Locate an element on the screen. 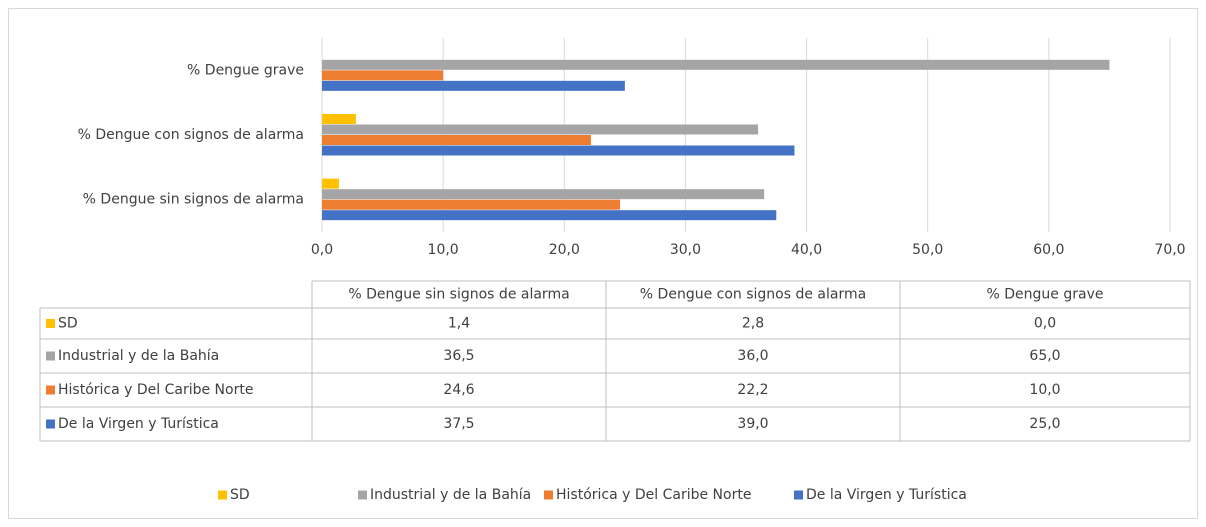 The image size is (1206, 527). table-row-label: Industrial y de la Bahía is located at coordinates (138, 356).